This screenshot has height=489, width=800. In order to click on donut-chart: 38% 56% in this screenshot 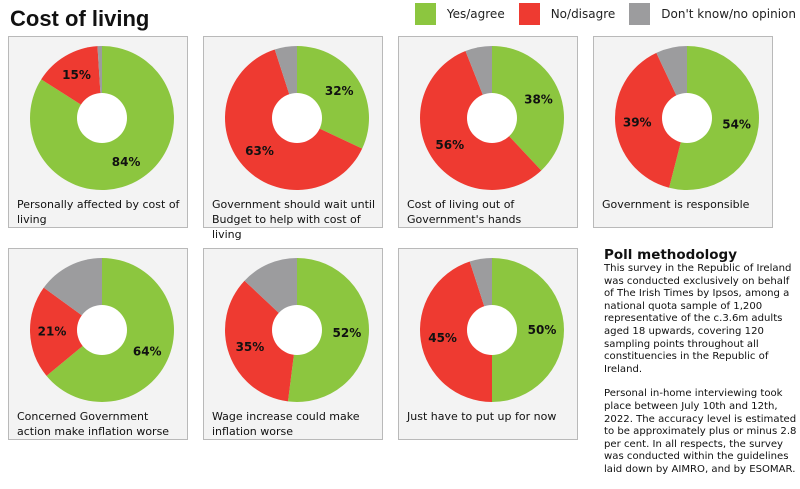, I will do `click(492, 118)`.